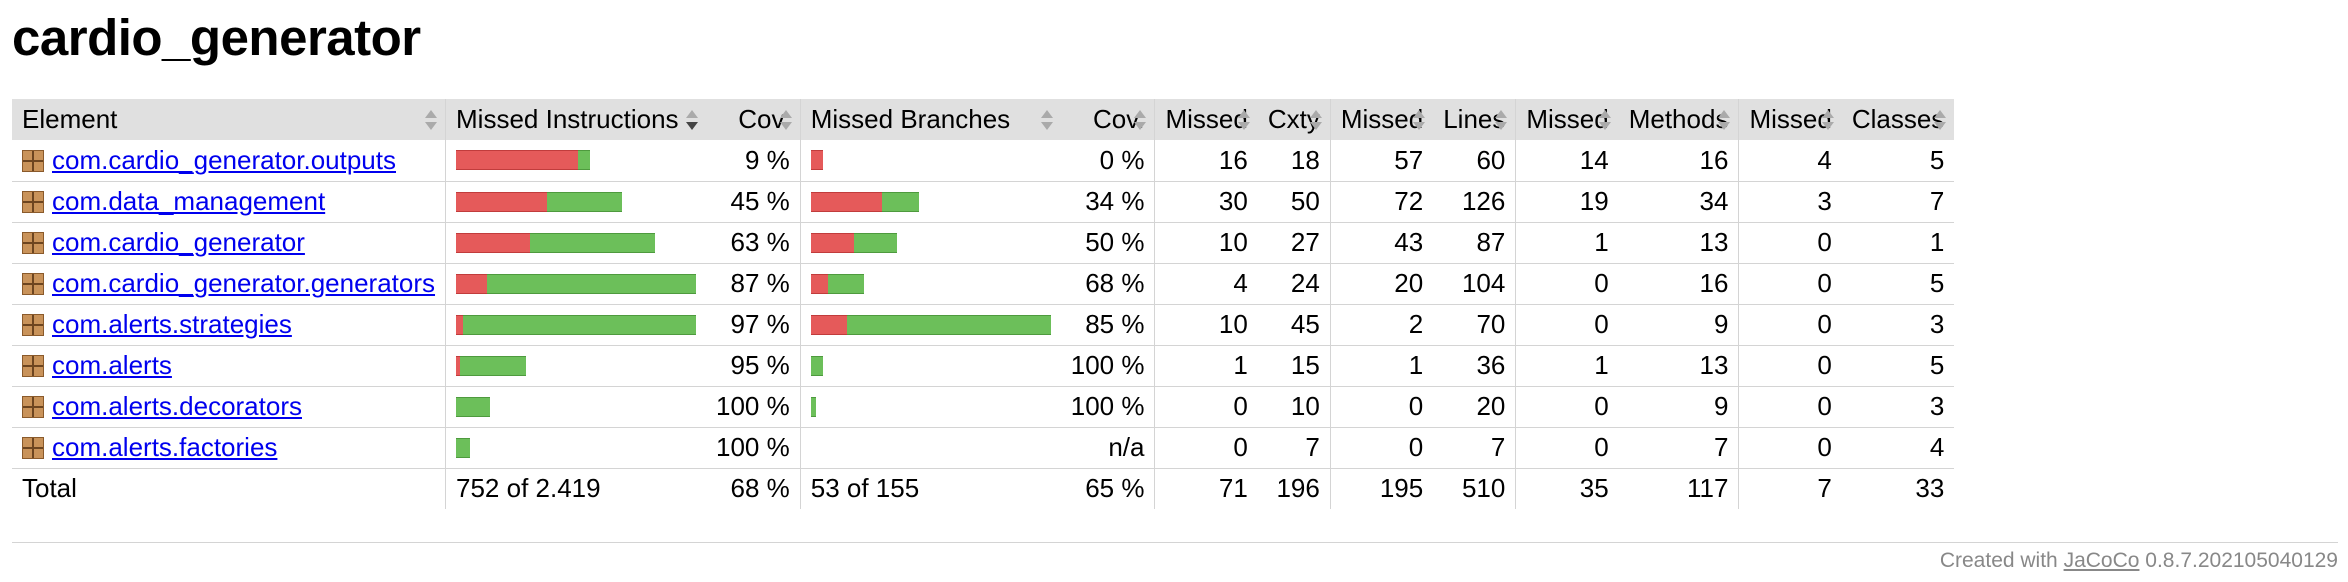  I want to click on total-lines-missed: 195, so click(1381, 488).